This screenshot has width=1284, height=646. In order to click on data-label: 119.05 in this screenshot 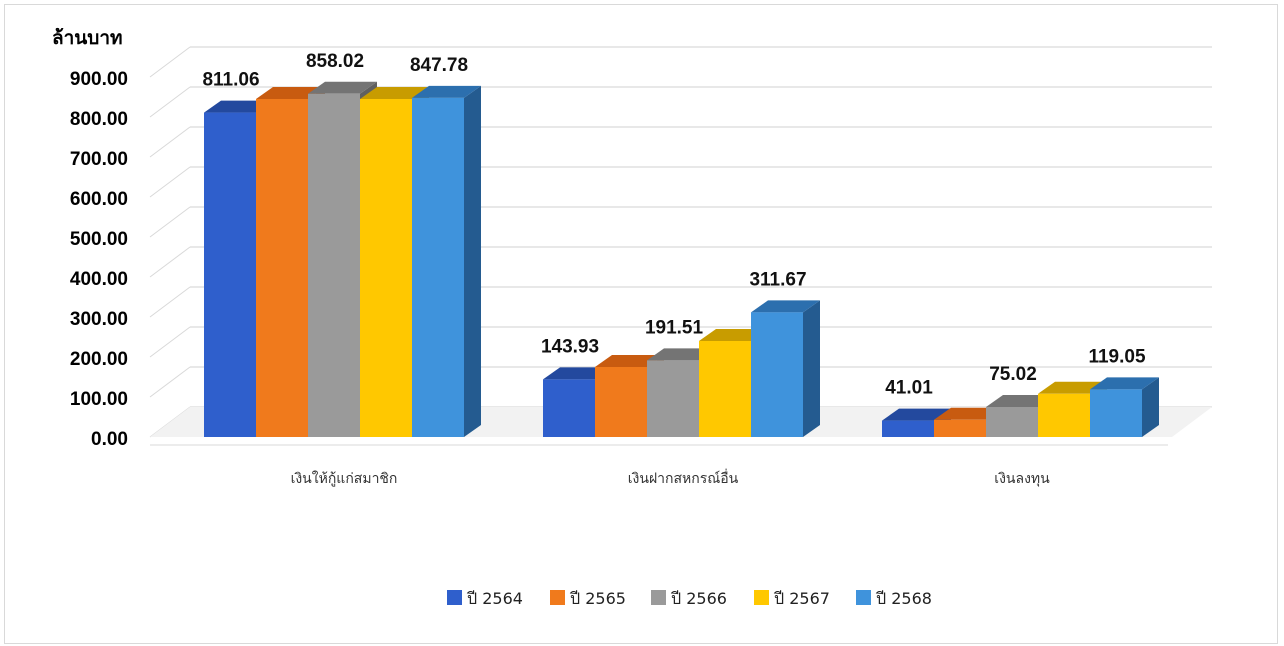, I will do `click(1116, 356)`.